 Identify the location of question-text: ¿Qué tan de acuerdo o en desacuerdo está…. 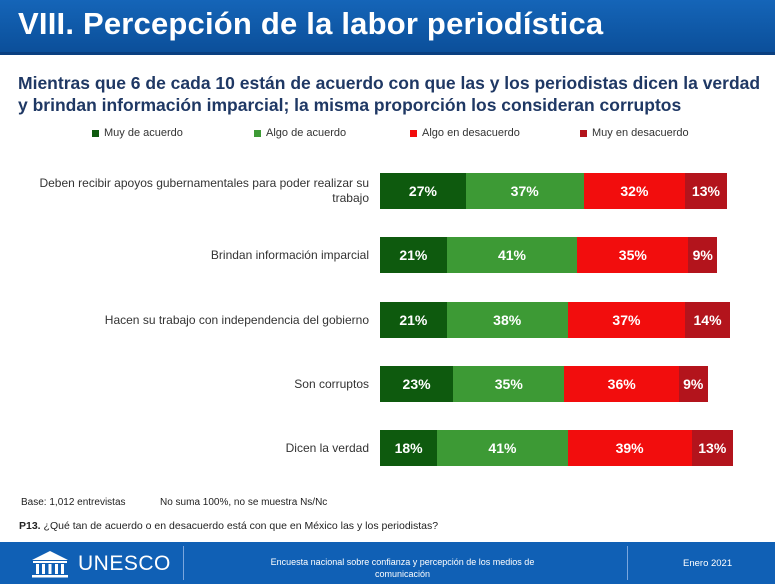
(239, 526).